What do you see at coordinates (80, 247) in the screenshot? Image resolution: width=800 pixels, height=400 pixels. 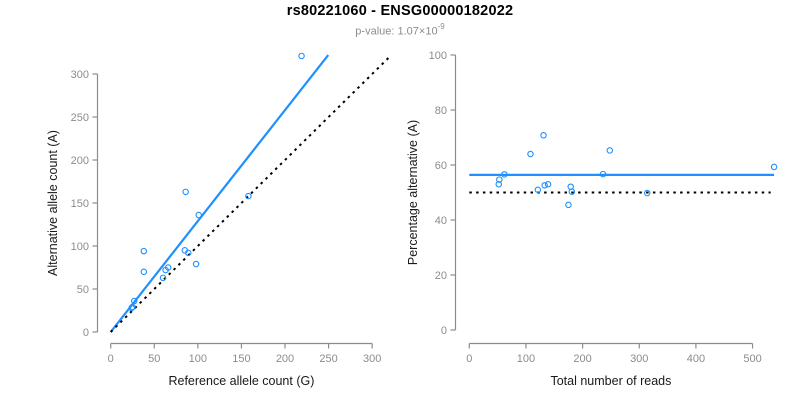 I see `allele-counts-y-tick-label: 100` at bounding box center [80, 247].